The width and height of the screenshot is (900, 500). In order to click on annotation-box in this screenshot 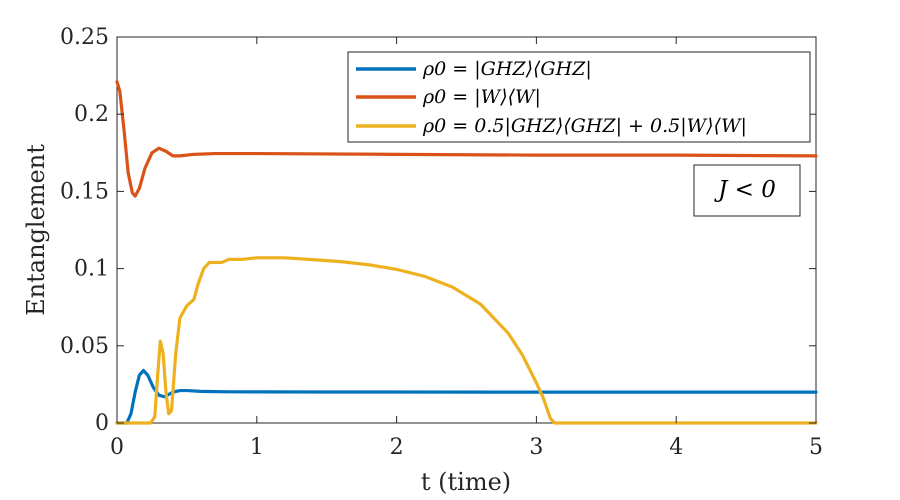, I will do `click(747, 190)`.